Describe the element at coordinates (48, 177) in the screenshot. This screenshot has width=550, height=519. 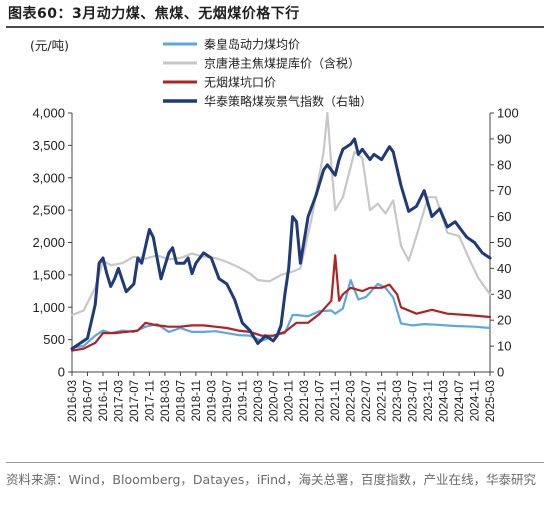
I see `y-left-tick-label: 3,000` at that location.